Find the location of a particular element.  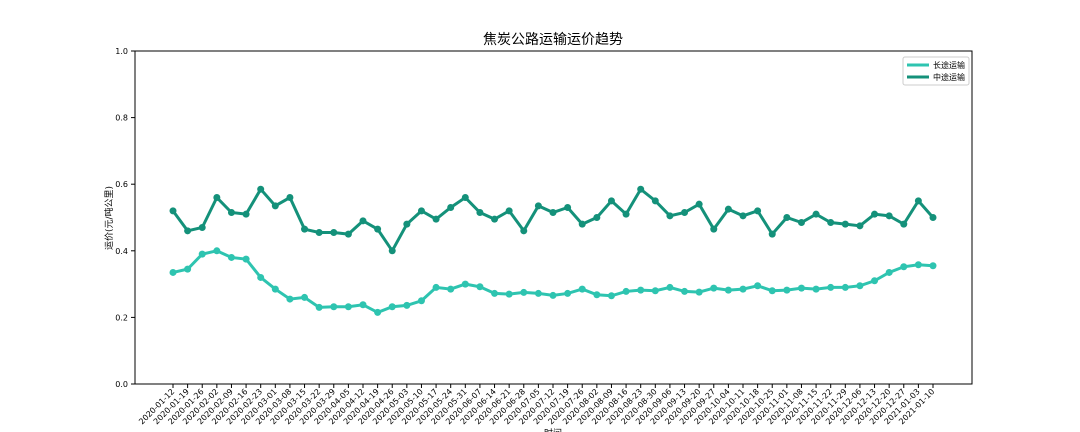

chart-title: 焦炭公路运输运价趋势 is located at coordinates (553, 40).